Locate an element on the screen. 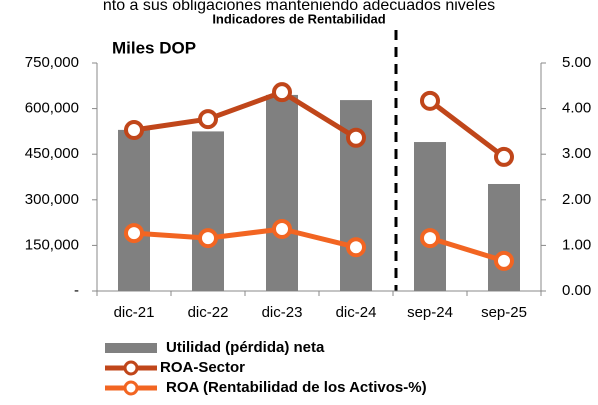 This screenshot has width=598, height=405. y-tick-label: 300,000 is located at coordinates (52, 199).